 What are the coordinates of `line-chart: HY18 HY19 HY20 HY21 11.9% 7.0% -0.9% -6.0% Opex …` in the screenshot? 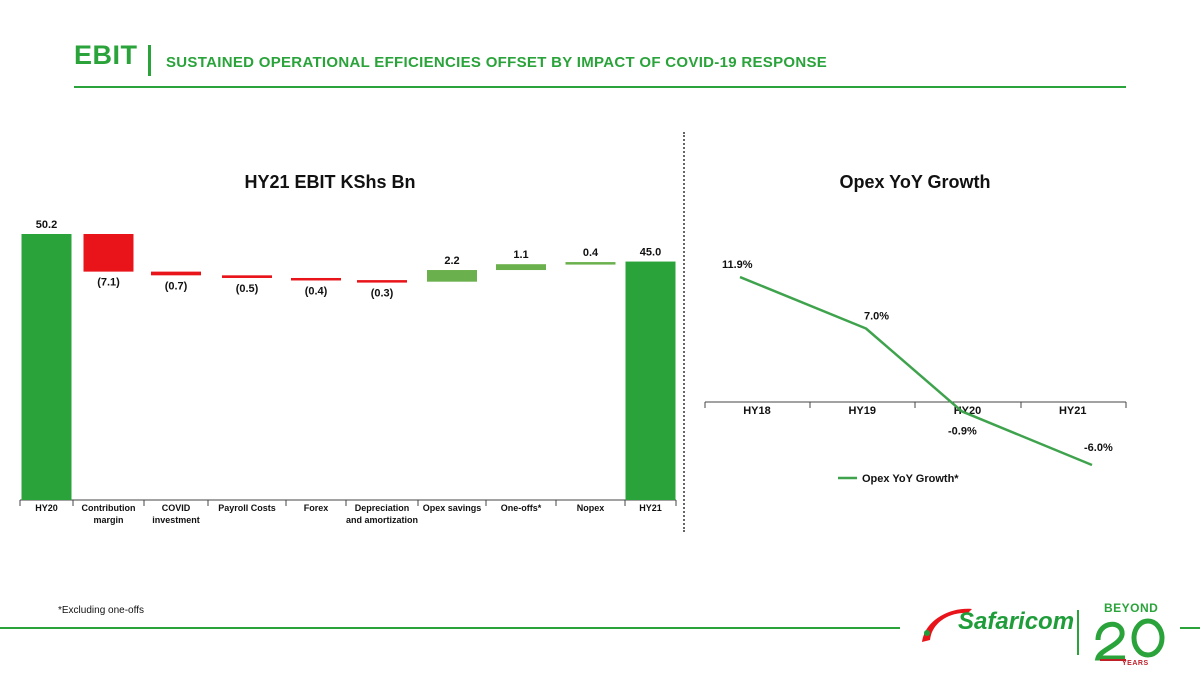 It's located at (915, 372).